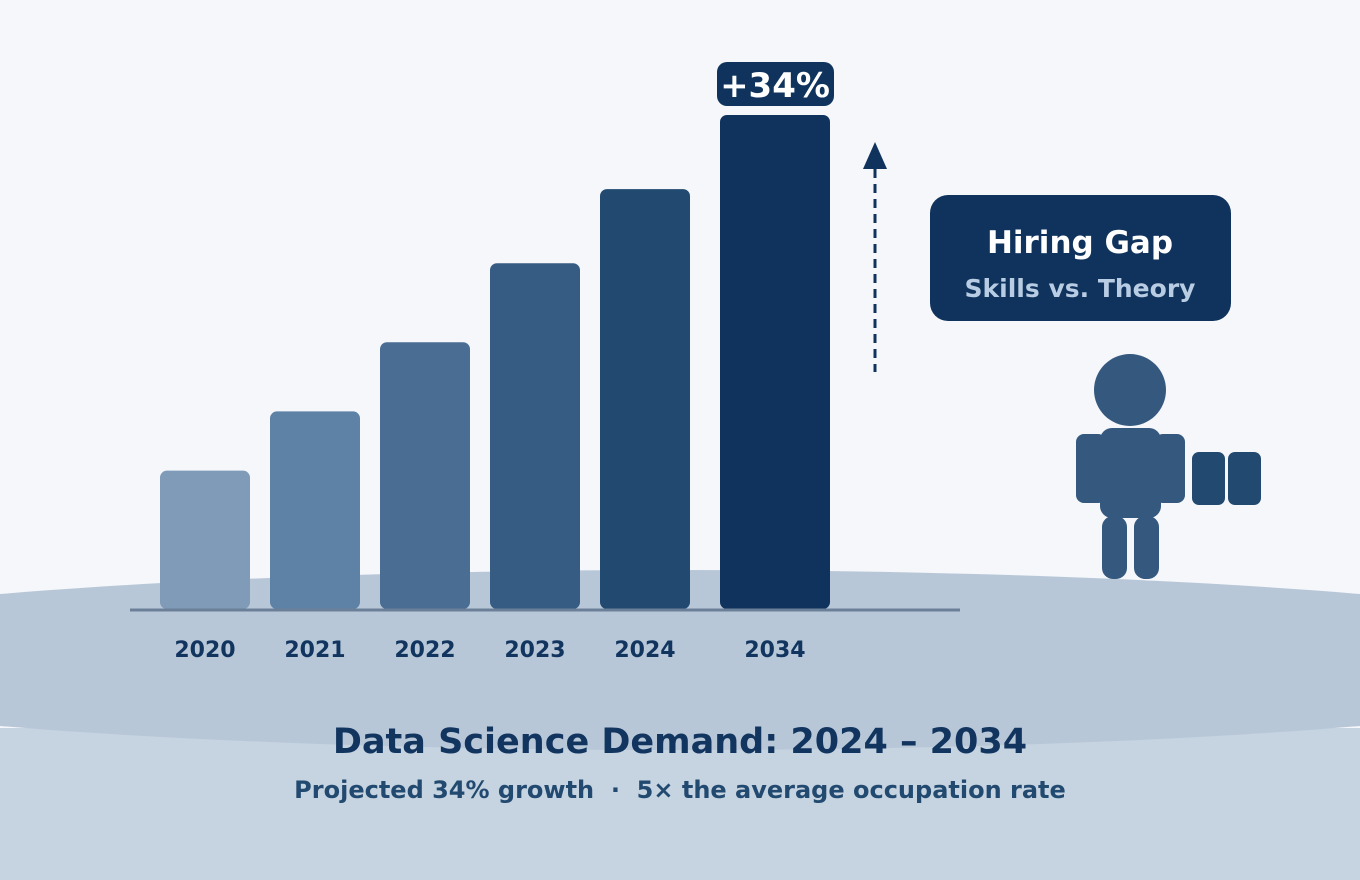 The height and width of the screenshot is (880, 1360). Describe the element at coordinates (425, 475) in the screenshot. I see `bar-2022` at that location.